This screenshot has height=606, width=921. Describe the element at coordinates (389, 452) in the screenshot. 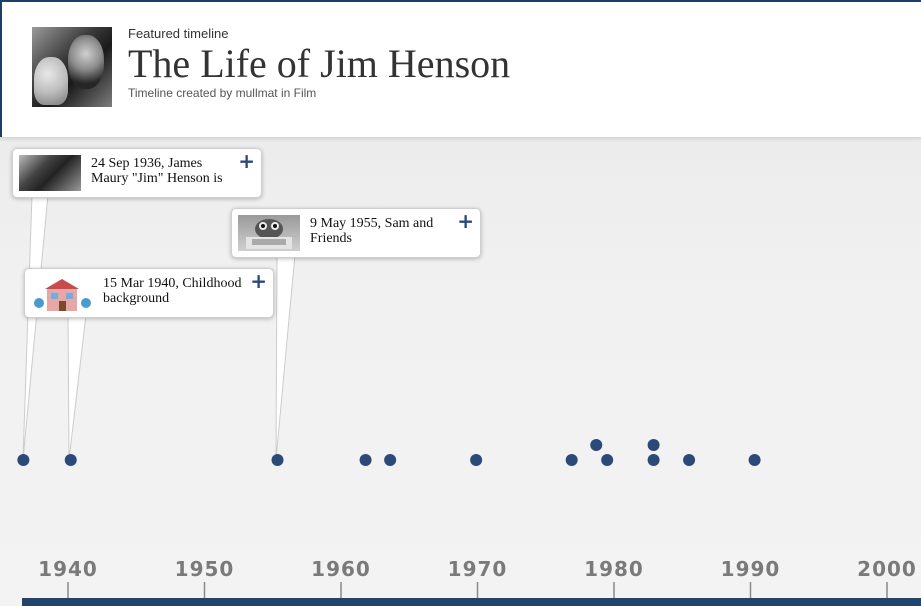

I see `event-dots` at that location.